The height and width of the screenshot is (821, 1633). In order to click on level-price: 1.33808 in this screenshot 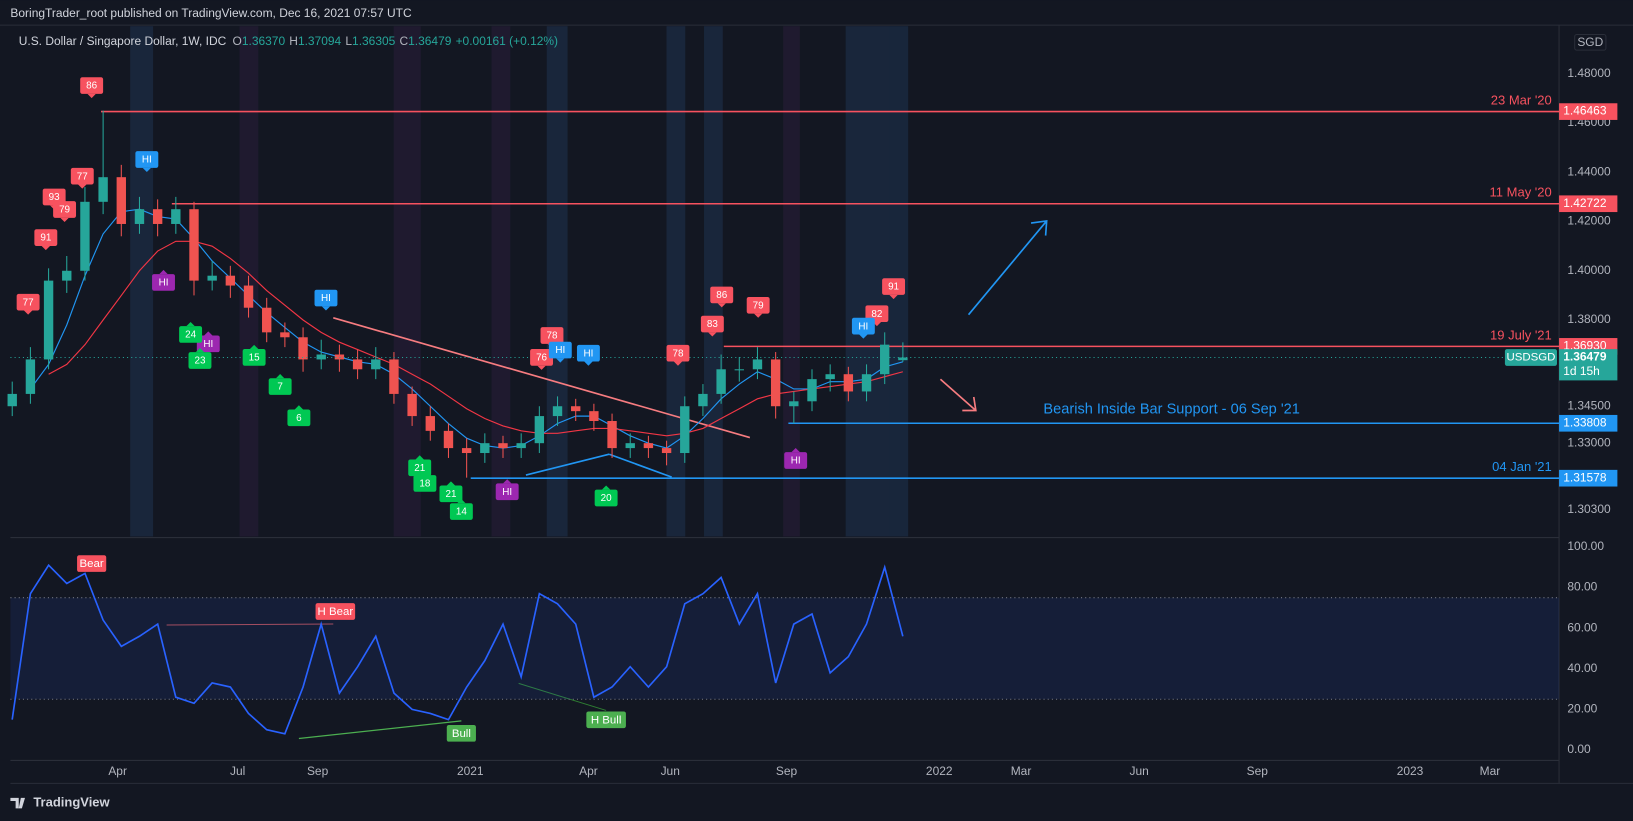, I will do `click(1585, 422)`.